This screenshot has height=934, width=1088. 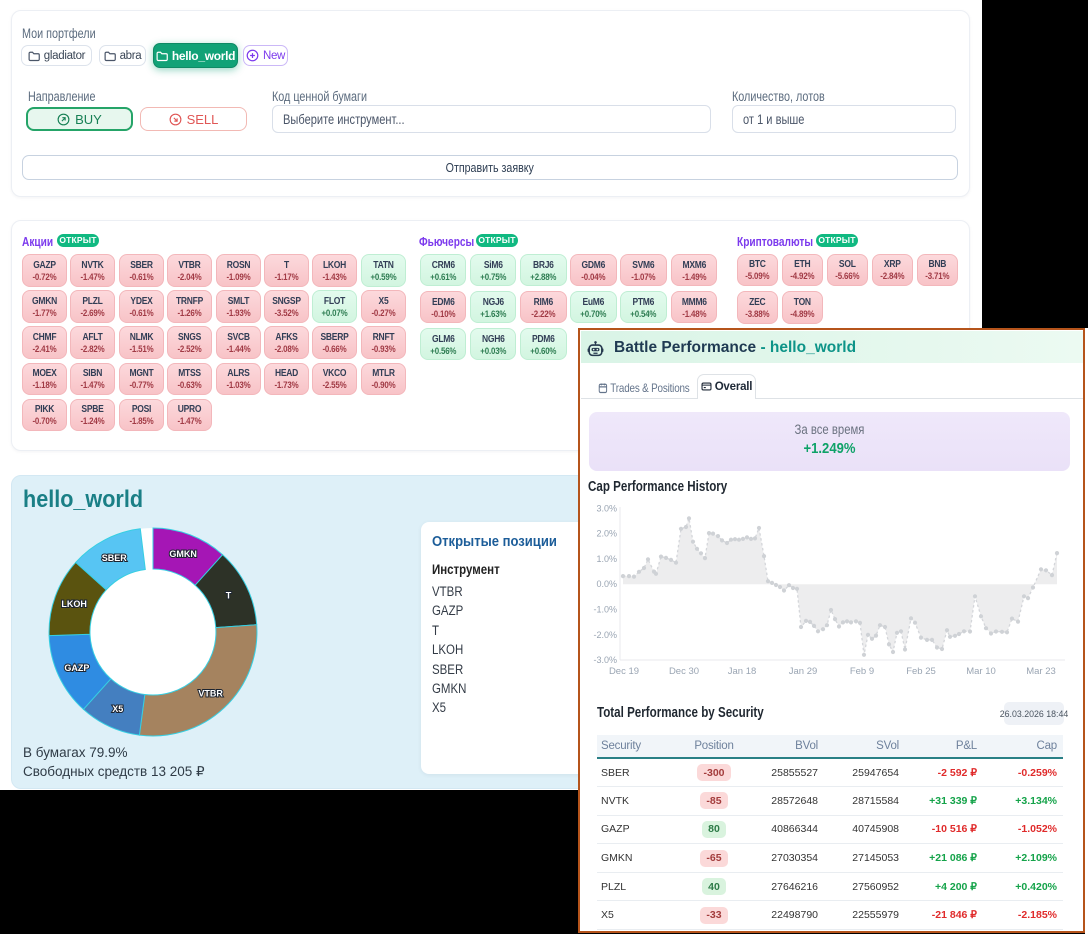 I want to click on svg-text: SBER, so click(x=115, y=558).